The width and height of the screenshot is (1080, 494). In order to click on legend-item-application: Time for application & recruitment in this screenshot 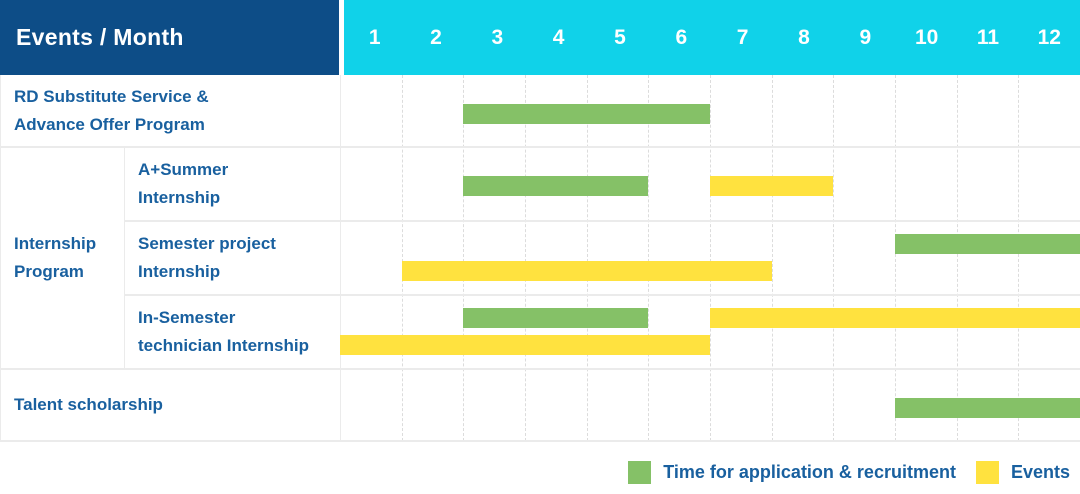, I will do `click(792, 472)`.